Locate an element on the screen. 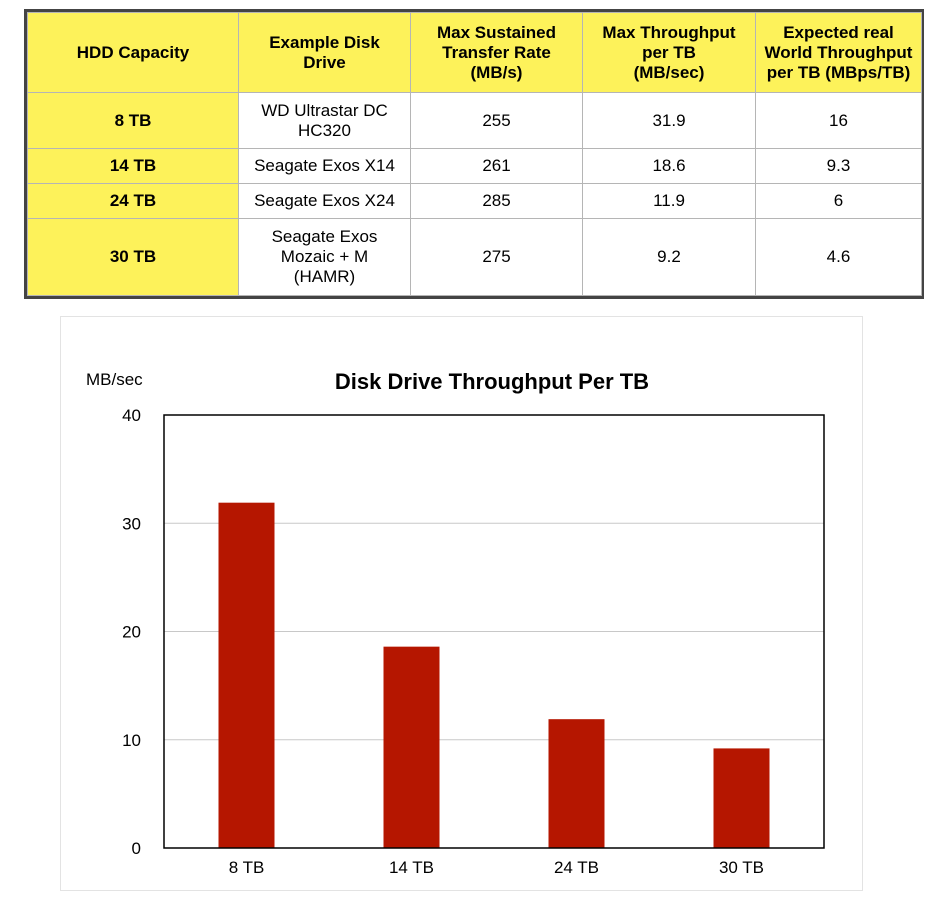 Image resolution: width=950 pixels, height=914 pixels. table-row: 14 TB Seagate Exos X14 261 18.6 9.3 is located at coordinates (474, 166).